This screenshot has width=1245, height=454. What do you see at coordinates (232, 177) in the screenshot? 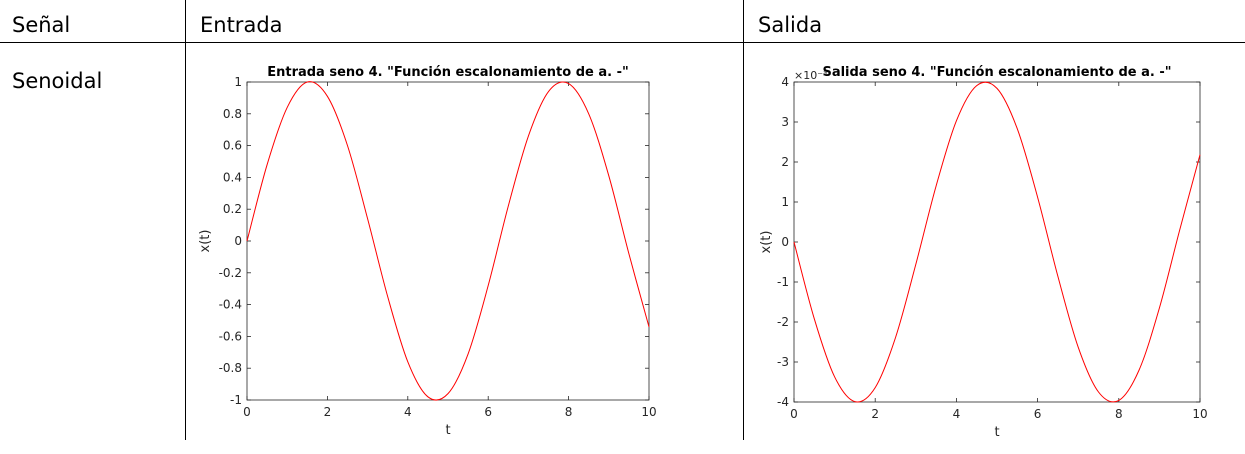
I see `y-tick-label: 0.4` at bounding box center [232, 177].